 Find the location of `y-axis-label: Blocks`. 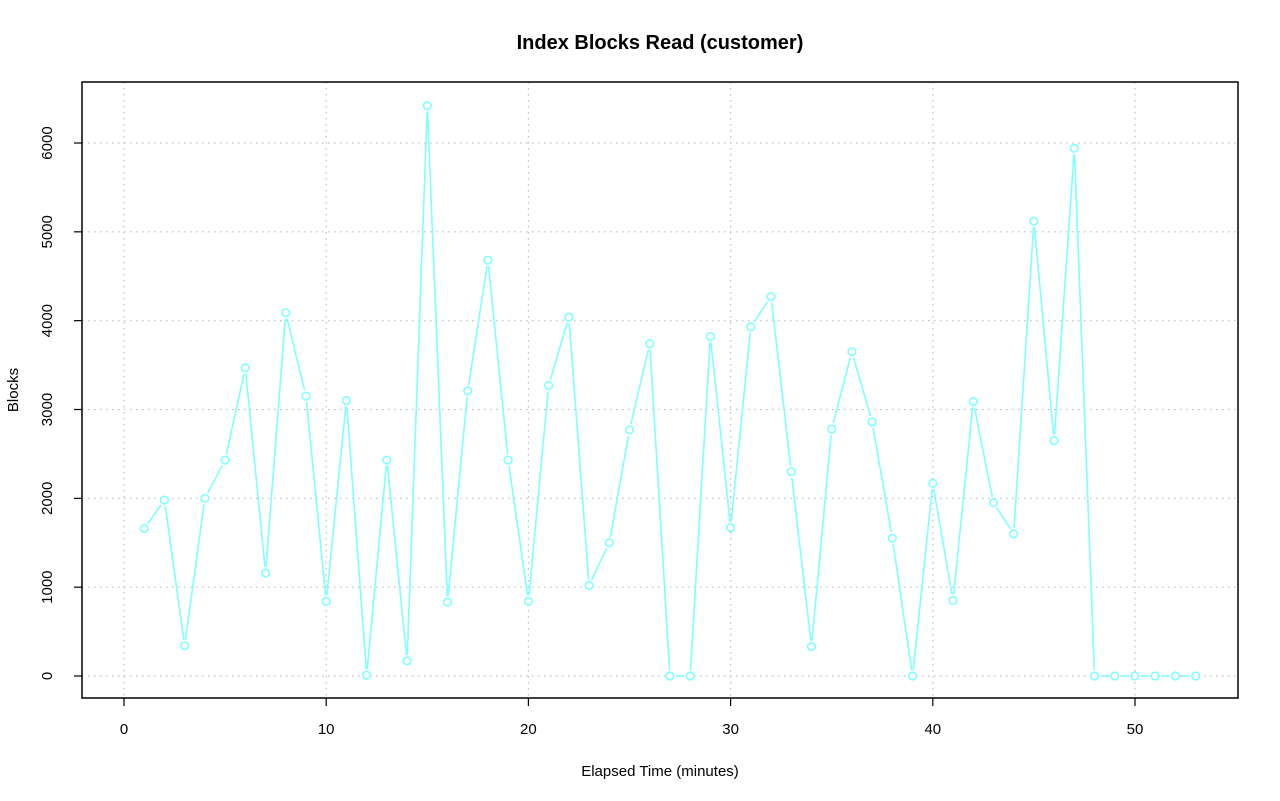

y-axis-label: Blocks is located at coordinates (13, 390).